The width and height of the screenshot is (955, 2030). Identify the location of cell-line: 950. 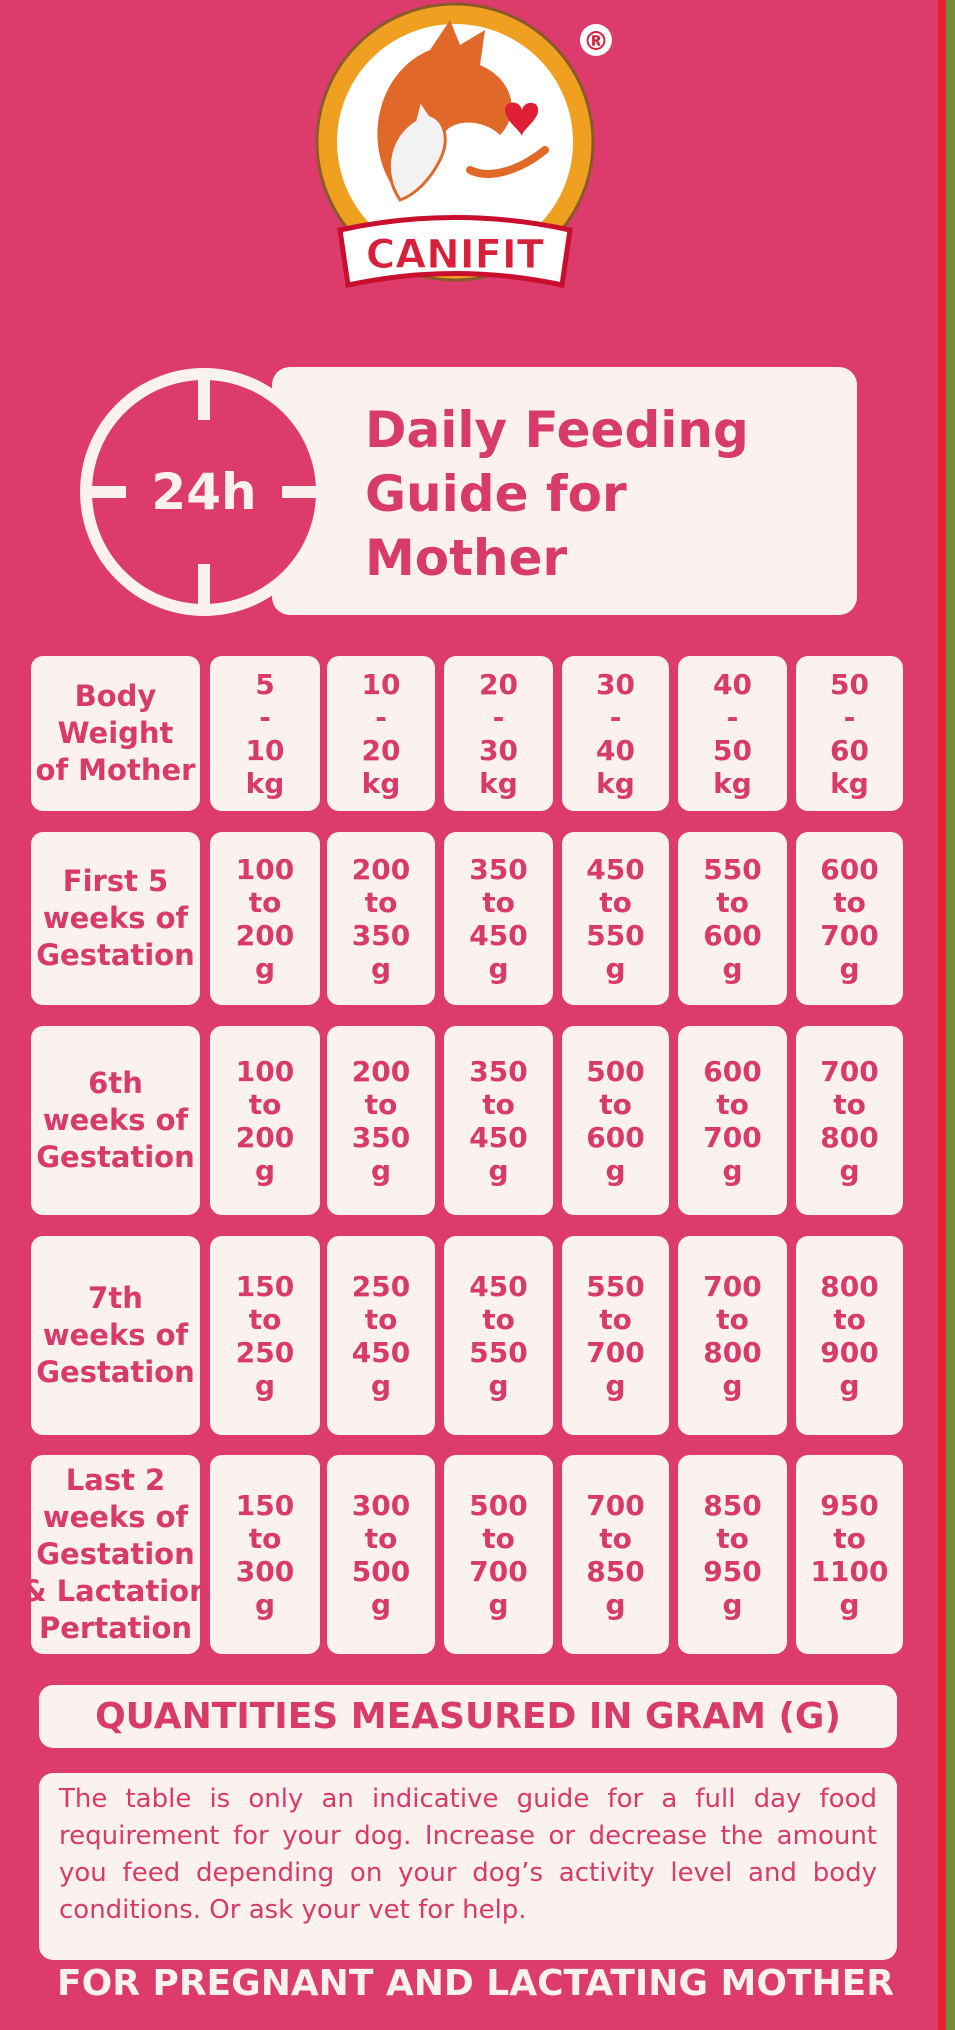
(732, 1571).